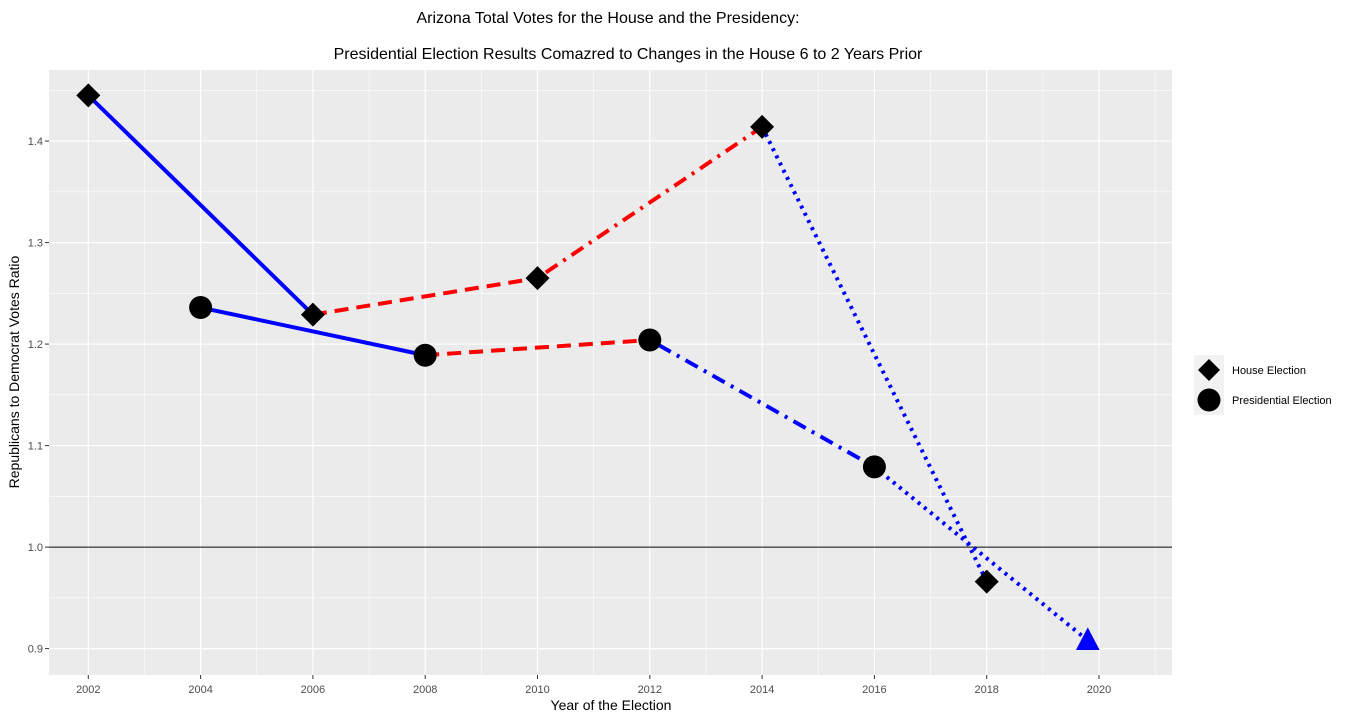 The height and width of the screenshot is (720, 1360). What do you see at coordinates (35, 548) in the screenshot?
I see `y-tick-label: 1.0` at bounding box center [35, 548].